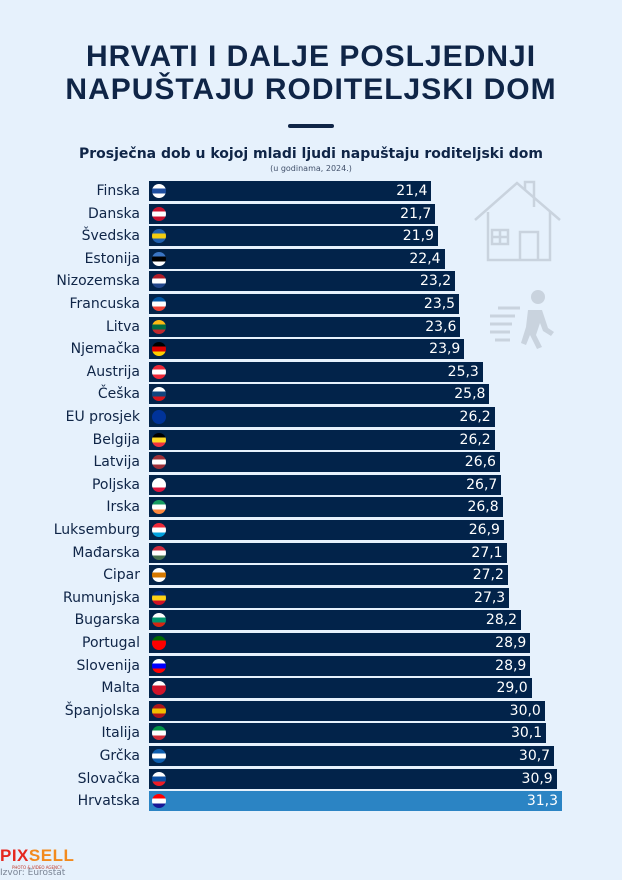 This screenshot has width=622, height=880. Describe the element at coordinates (439, 304) in the screenshot. I see `value-label: 23,5` at that location.